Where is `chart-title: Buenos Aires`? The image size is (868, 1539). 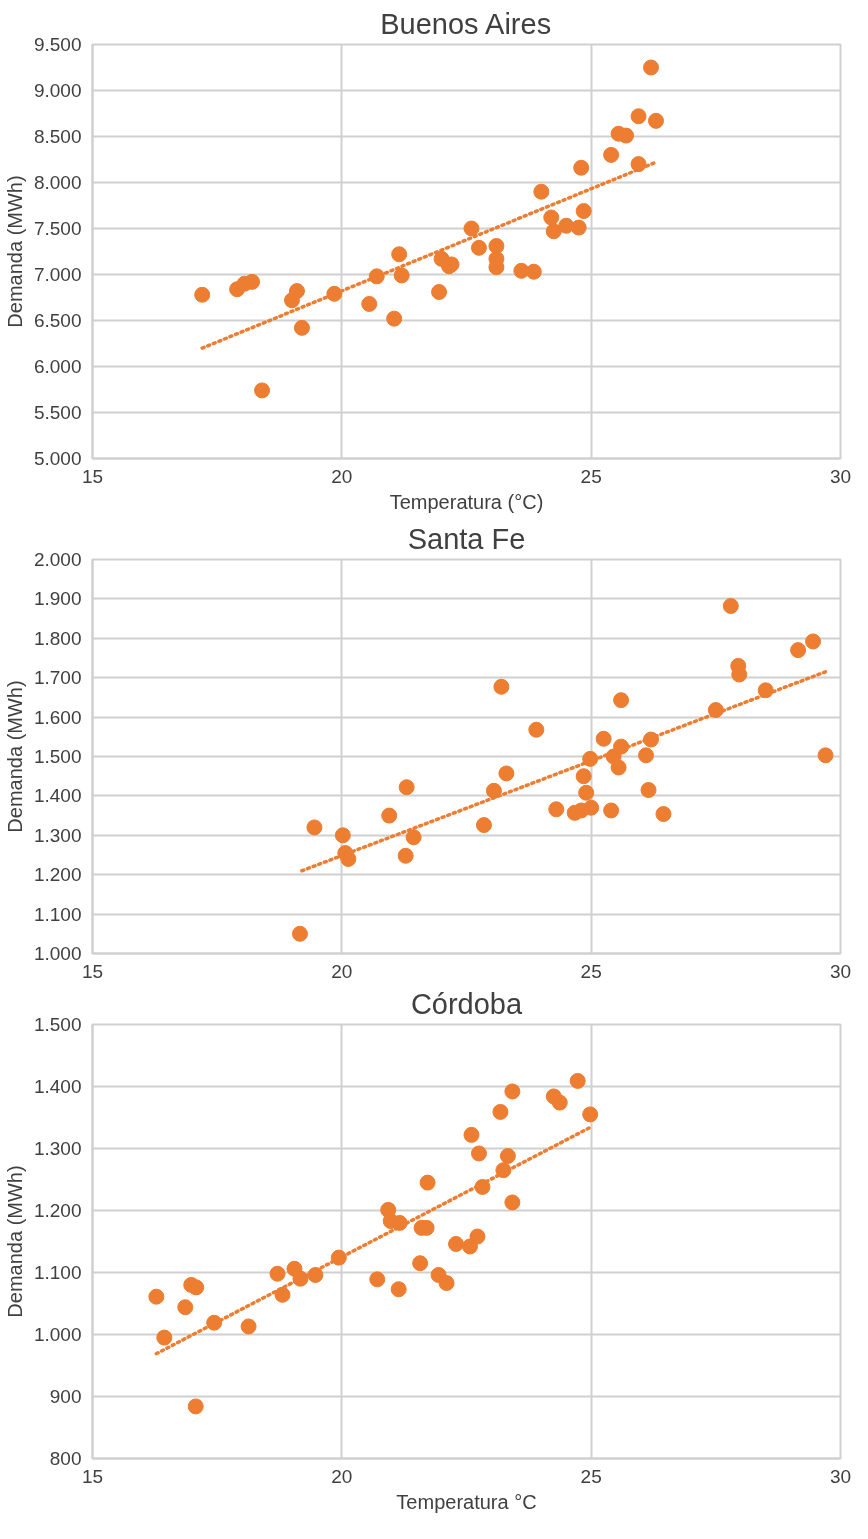
chart-title: Buenos Aires is located at coordinates (466, 23).